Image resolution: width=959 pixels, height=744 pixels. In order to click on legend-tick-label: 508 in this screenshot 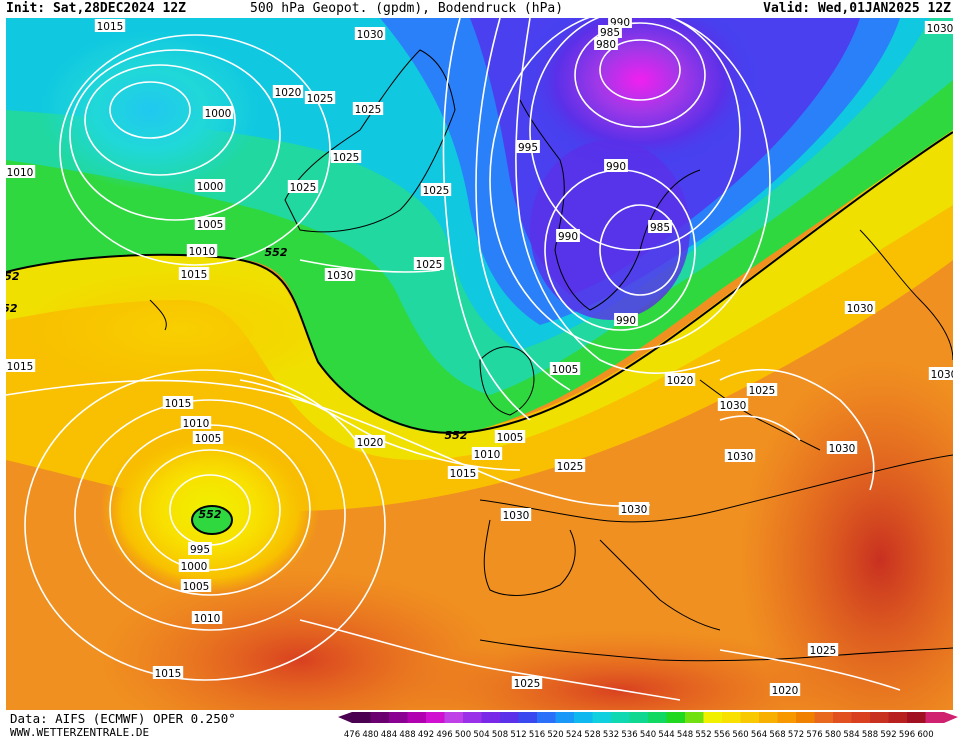, I will do `click(500, 735)`.